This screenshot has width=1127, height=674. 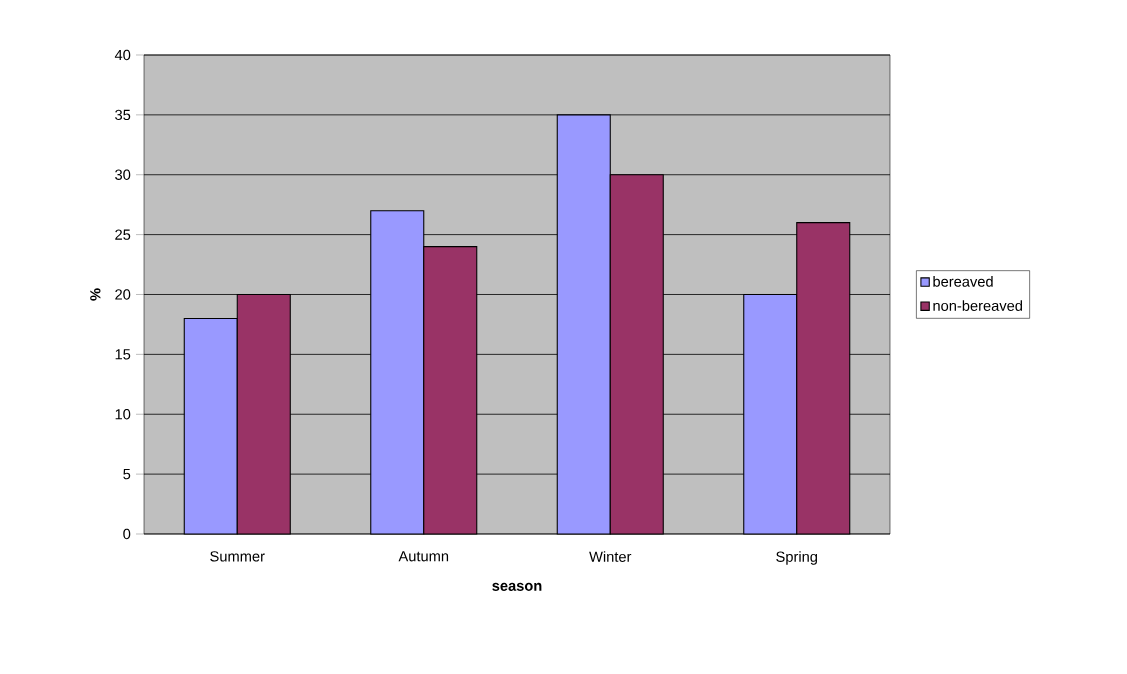 I want to click on y-tick-label: 40, so click(x=122, y=55).